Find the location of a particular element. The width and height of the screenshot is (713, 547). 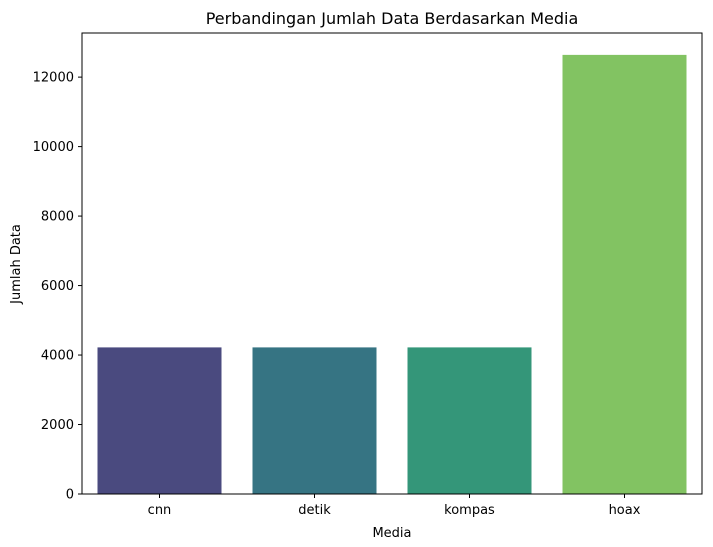

x-tick-label: cnn is located at coordinates (160, 510).